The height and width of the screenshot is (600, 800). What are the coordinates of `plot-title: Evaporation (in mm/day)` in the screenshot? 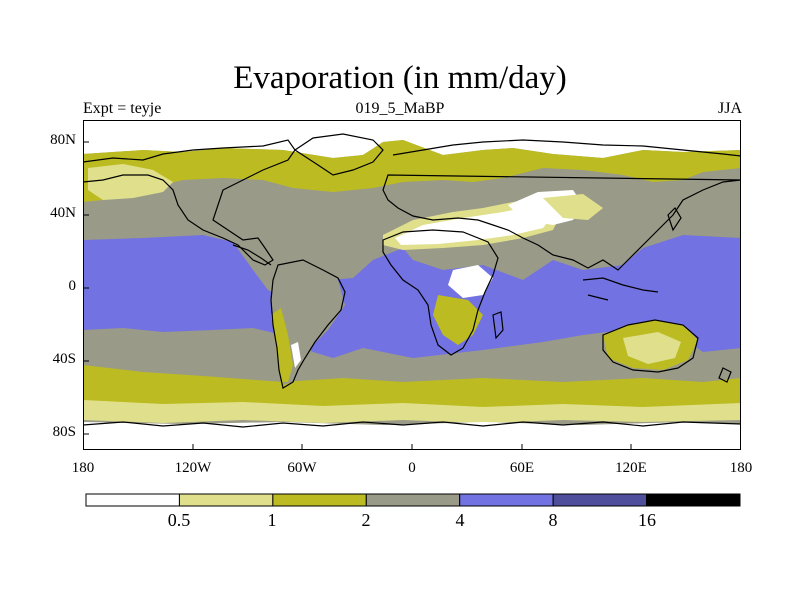 It's located at (400, 78).